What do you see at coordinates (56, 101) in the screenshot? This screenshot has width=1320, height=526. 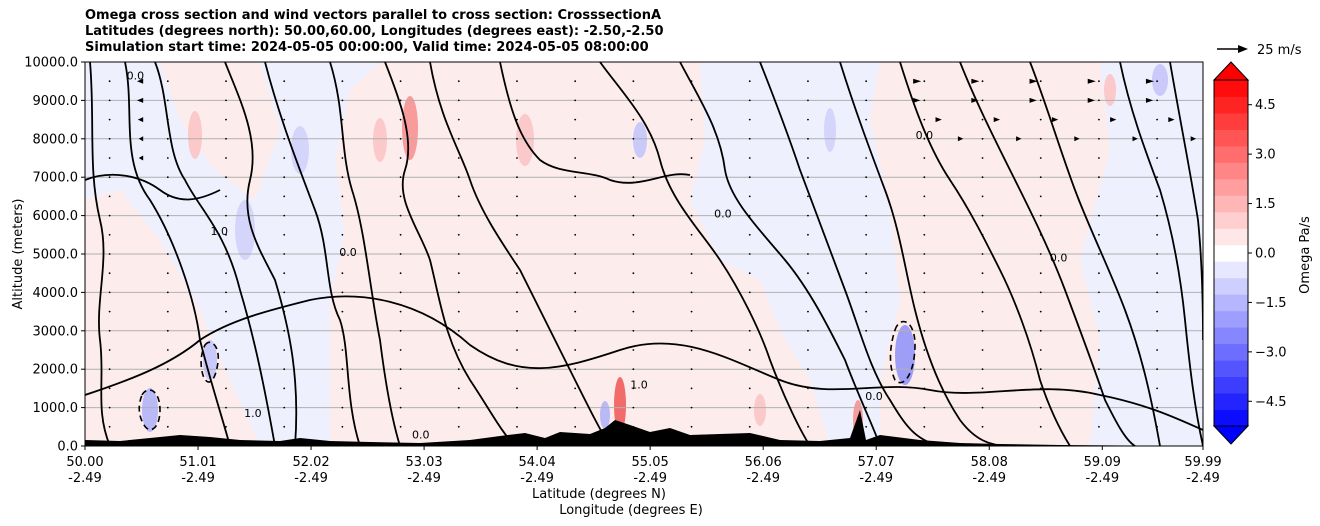 I see `y-tick-label-9: 9000.0` at bounding box center [56, 101].